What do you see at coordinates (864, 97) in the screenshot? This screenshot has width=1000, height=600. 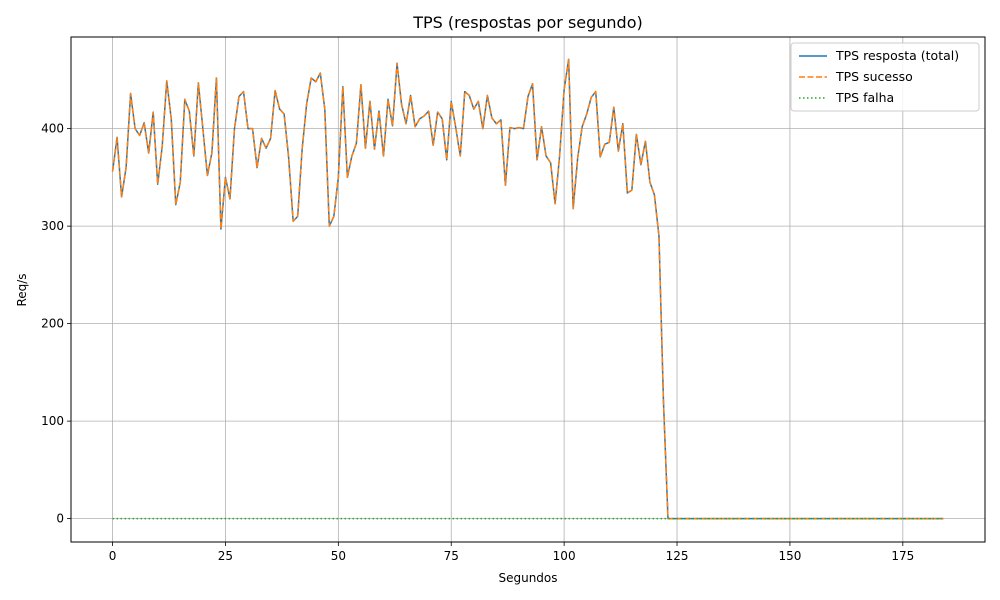 I see `legend-label-falha: TPS falha` at bounding box center [864, 97].